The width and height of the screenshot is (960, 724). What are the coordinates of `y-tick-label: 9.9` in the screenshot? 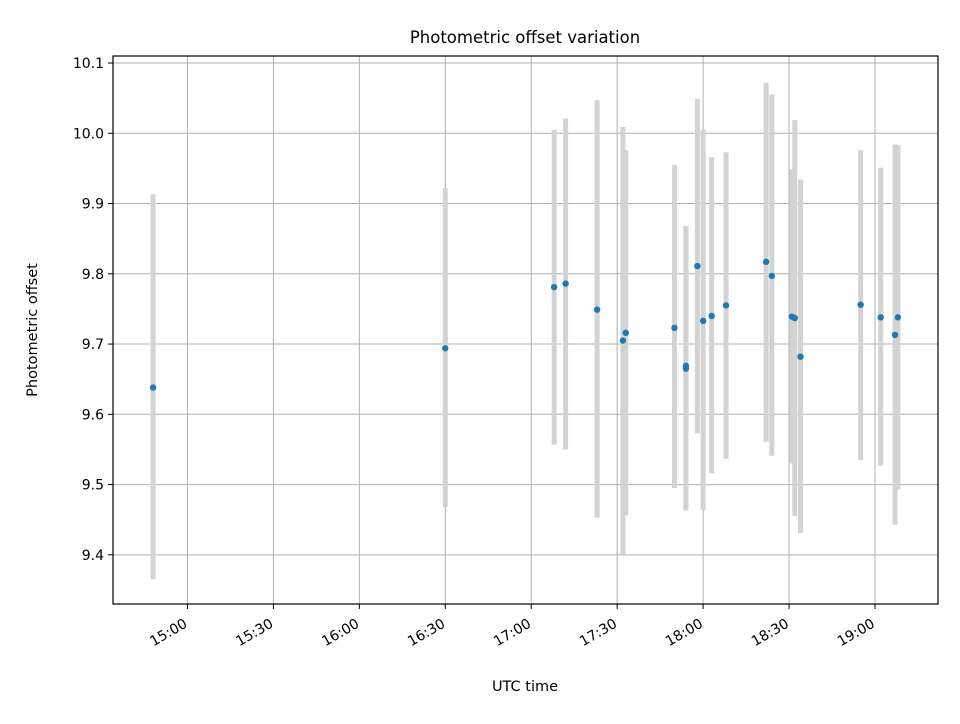 It's located at (93, 205).